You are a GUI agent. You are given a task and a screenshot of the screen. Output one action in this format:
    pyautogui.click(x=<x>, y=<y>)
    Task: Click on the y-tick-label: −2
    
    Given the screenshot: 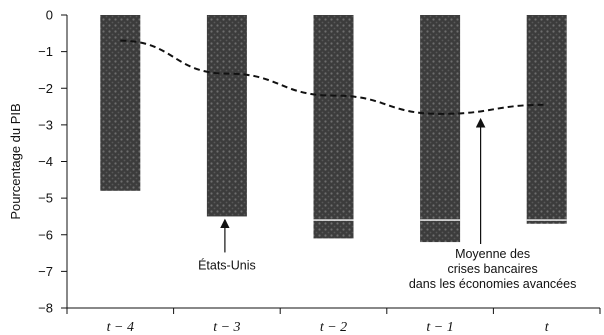 What is the action you would take?
    pyautogui.click(x=45, y=88)
    